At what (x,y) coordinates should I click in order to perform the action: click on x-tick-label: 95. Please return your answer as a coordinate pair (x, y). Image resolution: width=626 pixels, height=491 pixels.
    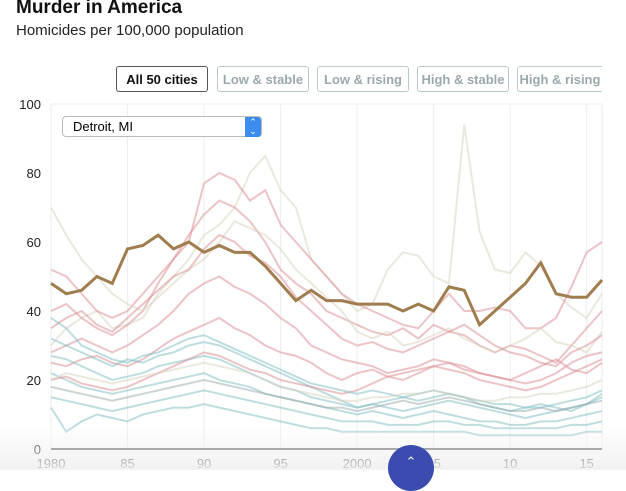
    Looking at the image, I should click on (280, 463).